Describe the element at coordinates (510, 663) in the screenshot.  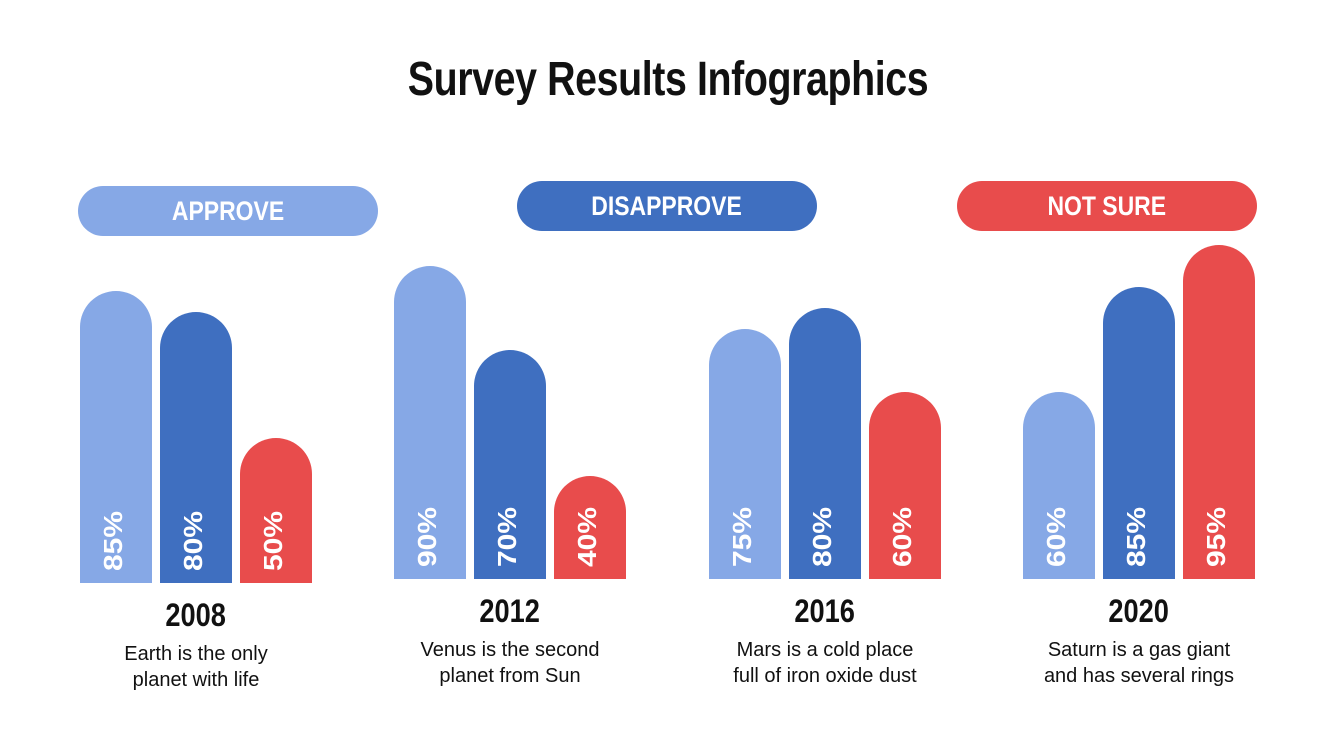
I see `category-description: Venus is the second planet from Sun` at that location.